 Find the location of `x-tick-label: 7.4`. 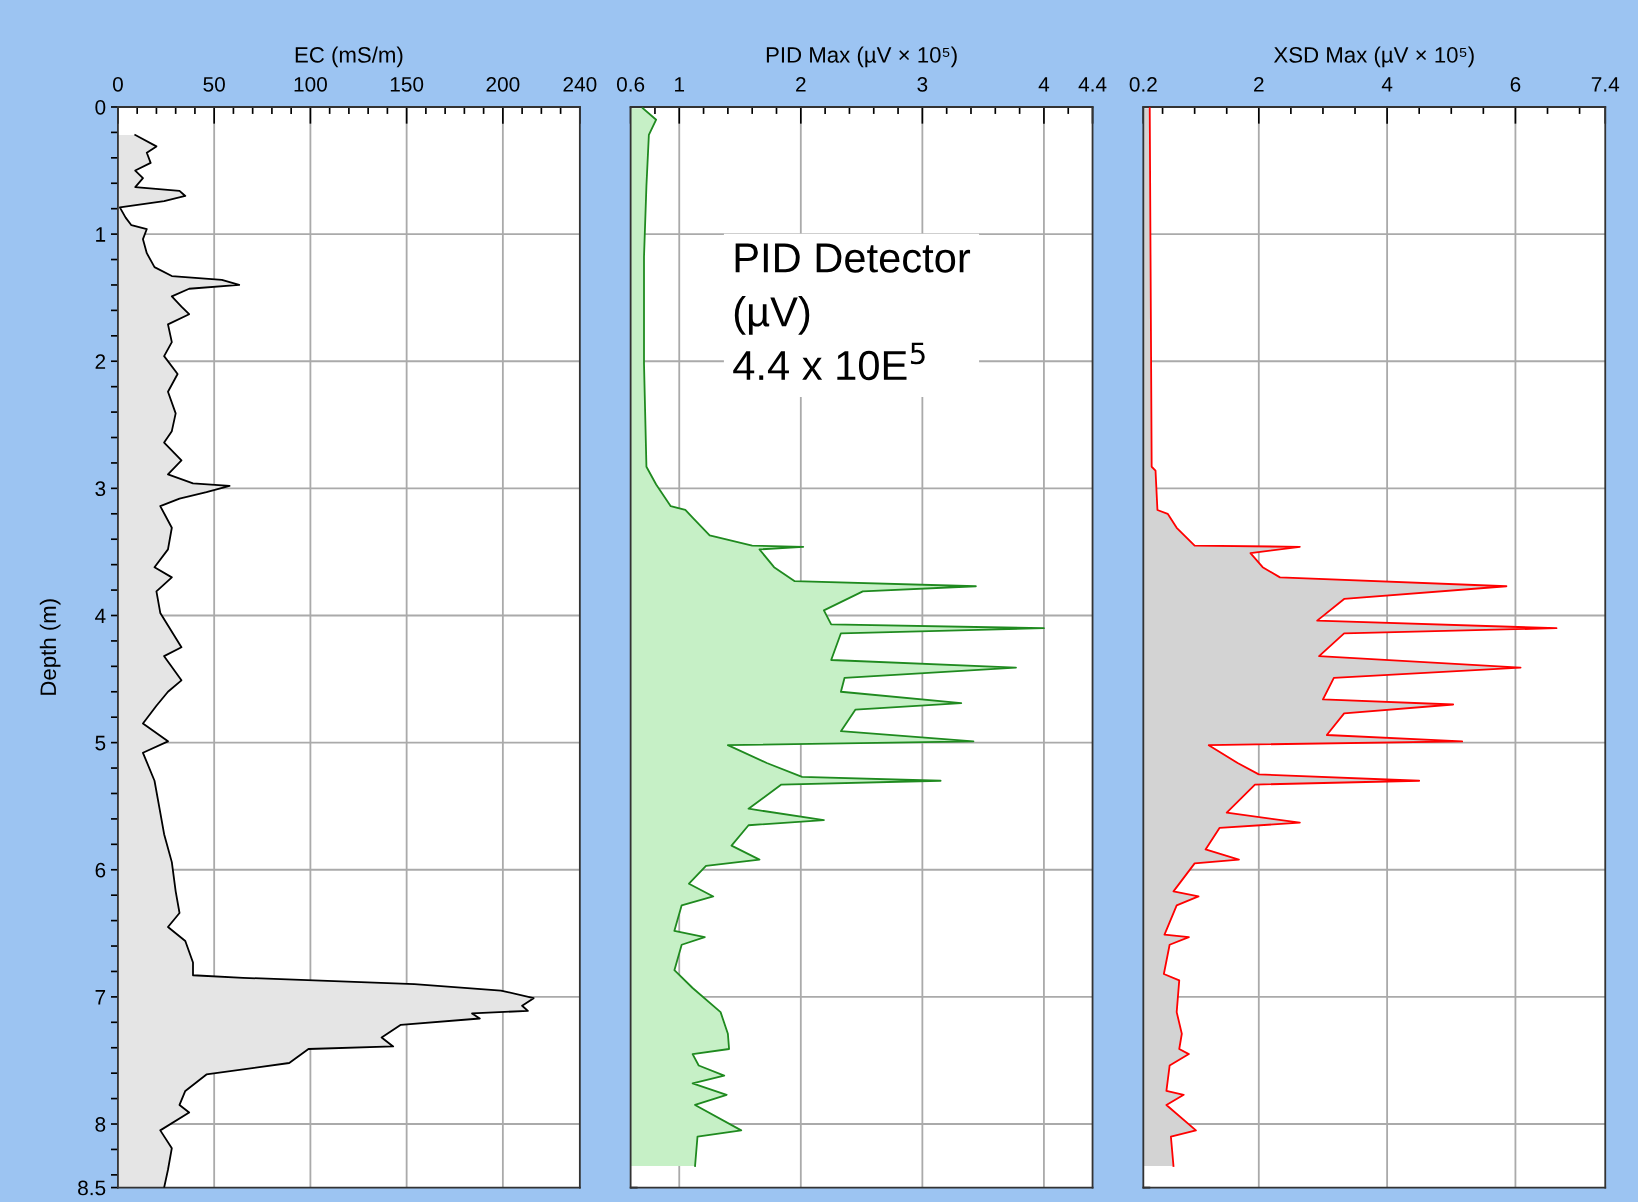

x-tick-label: 7.4 is located at coordinates (1605, 84).